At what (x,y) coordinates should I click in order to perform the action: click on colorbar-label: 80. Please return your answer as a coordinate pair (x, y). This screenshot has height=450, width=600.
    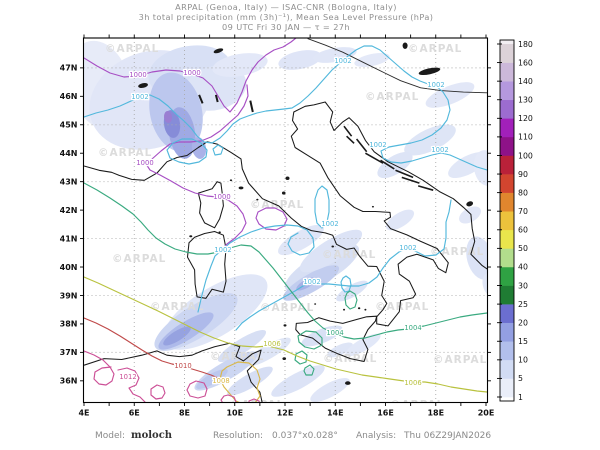
    Looking at the image, I should click on (523, 192).